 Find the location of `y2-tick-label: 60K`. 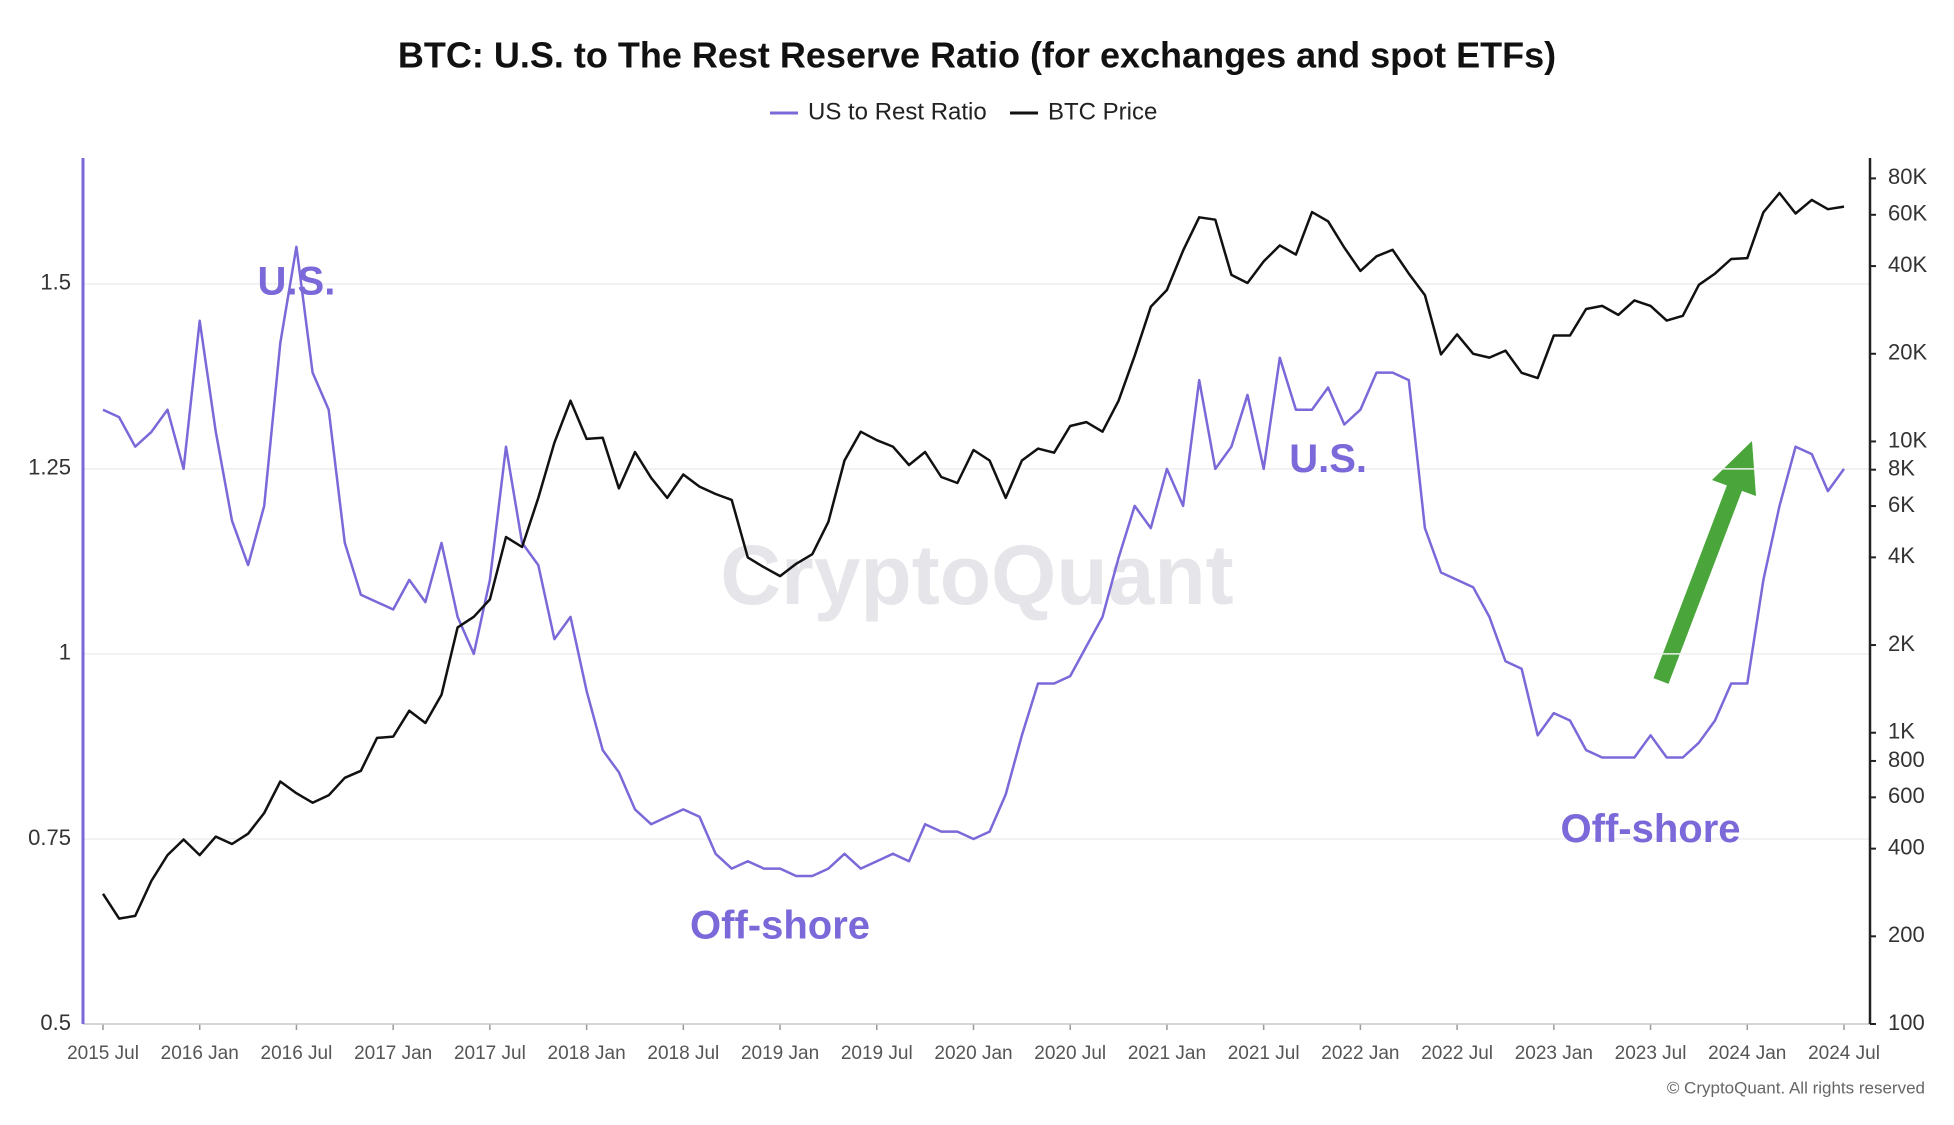

y2-tick-label: 60K is located at coordinates (1907, 213).